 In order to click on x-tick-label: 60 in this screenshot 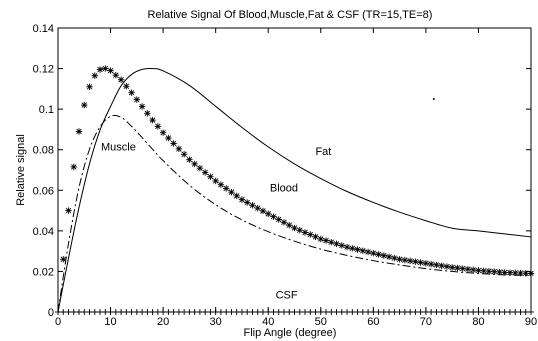, I will do `click(373, 322)`.